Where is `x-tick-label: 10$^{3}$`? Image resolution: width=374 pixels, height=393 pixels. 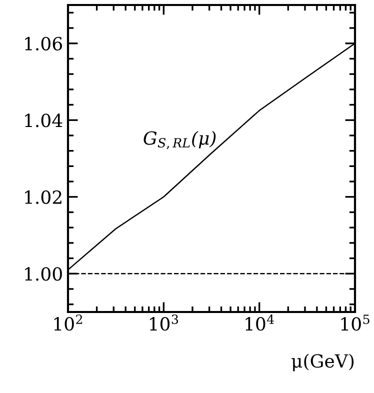
x-tick-label: 10$^{3}$ is located at coordinates (164, 322).